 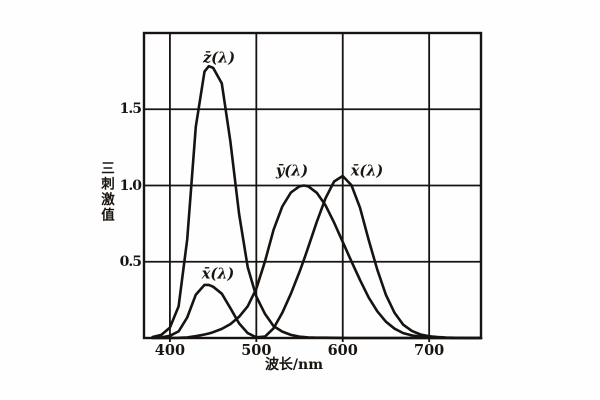 I want to click on y-tick-label-1.0: 1.0, so click(x=130, y=185).